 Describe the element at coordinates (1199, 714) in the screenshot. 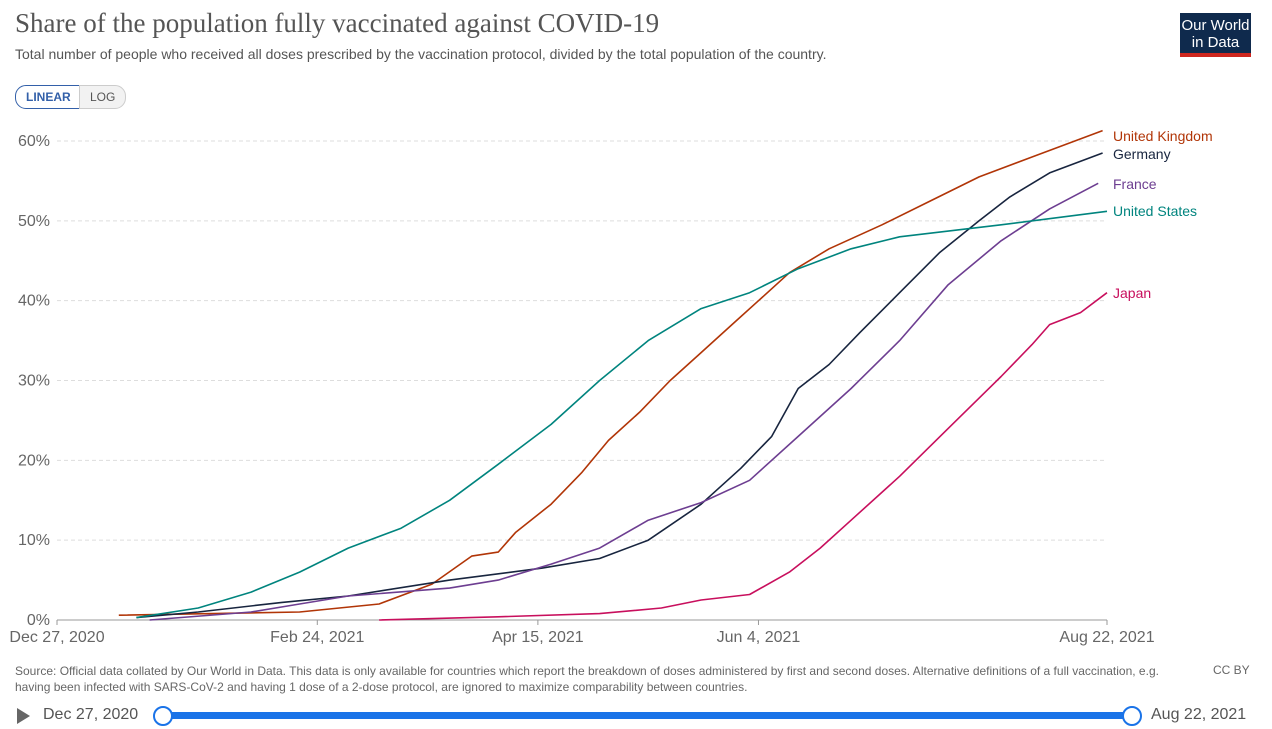

I see `timeline-end-label: Aug 22, 2021` at that location.